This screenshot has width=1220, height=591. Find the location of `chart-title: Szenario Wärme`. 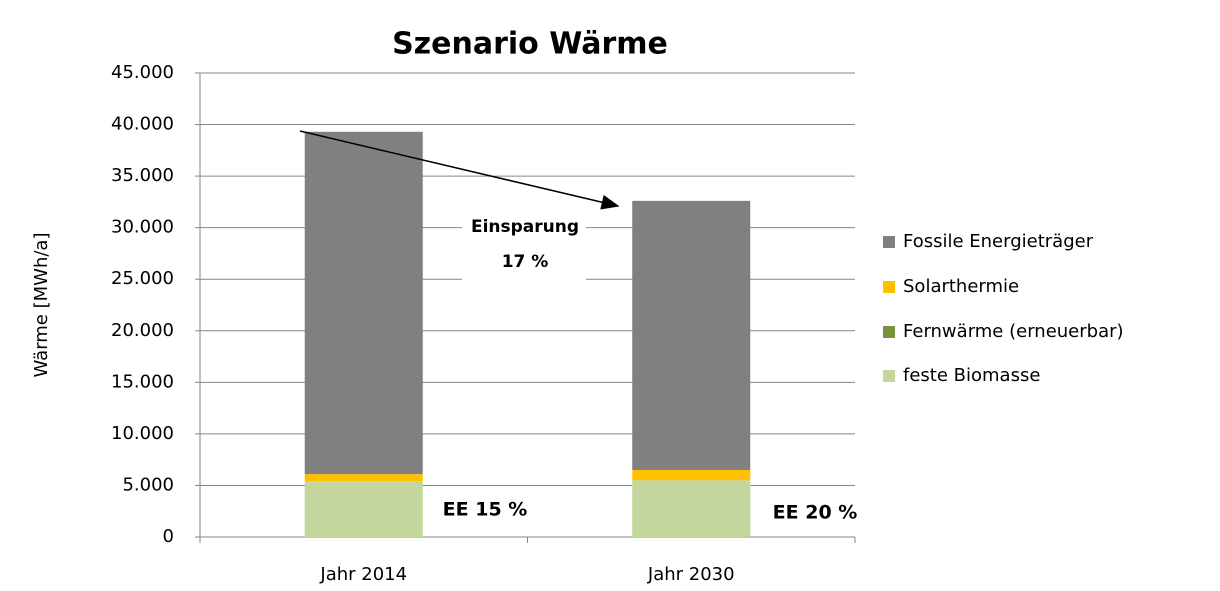

chart-title: Szenario Wärme is located at coordinates (530, 44).